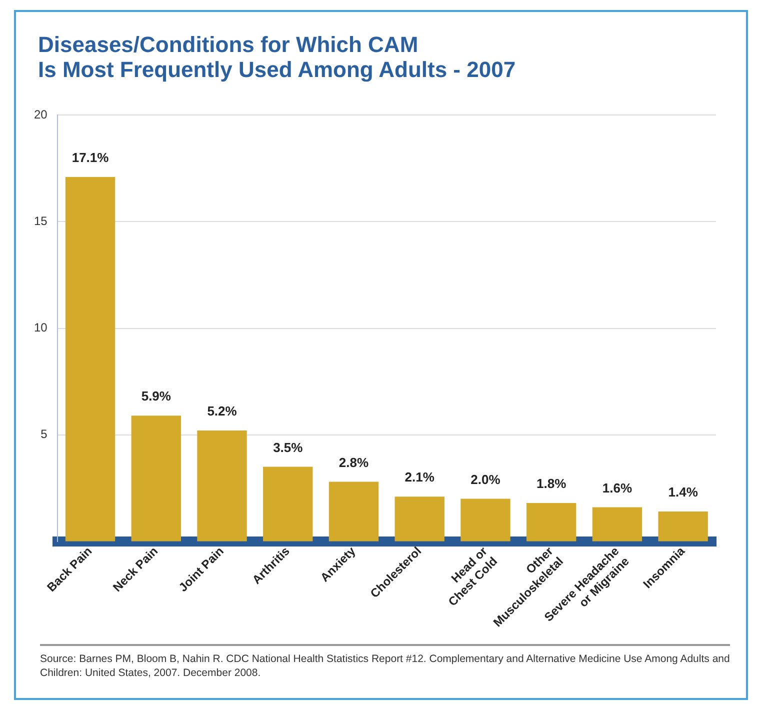 This screenshot has height=714, width=762. Describe the element at coordinates (617, 488) in the screenshot. I see `data-label: 1.6%` at that location.